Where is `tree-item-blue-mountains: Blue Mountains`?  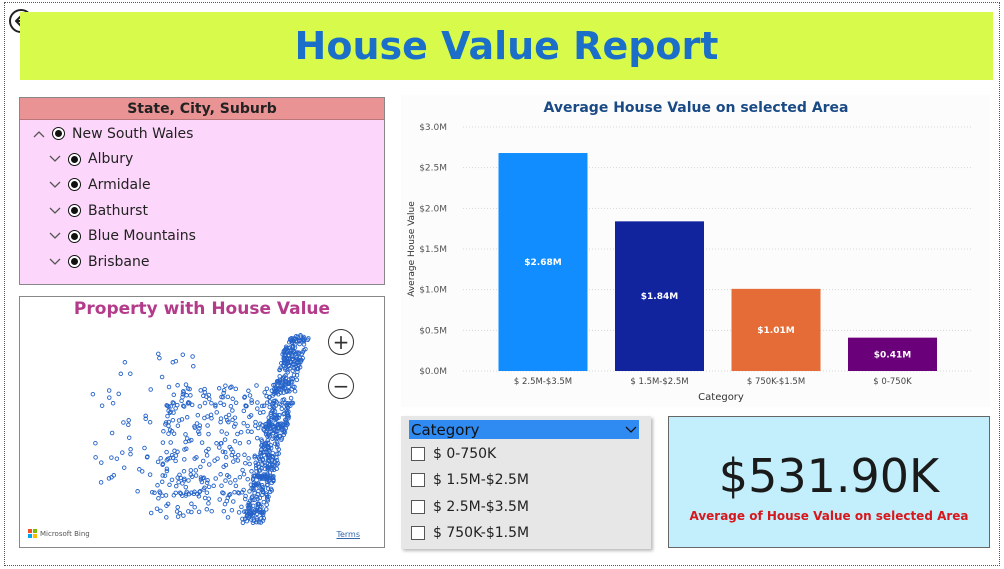
tree-item-blue-mountains: Blue Mountains is located at coordinates (202, 236).